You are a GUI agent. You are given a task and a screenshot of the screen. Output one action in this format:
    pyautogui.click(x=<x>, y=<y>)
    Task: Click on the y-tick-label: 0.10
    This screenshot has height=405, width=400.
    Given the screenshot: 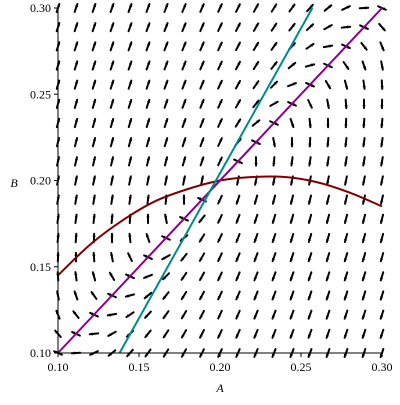 What is the action you would take?
    pyautogui.click(x=40, y=353)
    